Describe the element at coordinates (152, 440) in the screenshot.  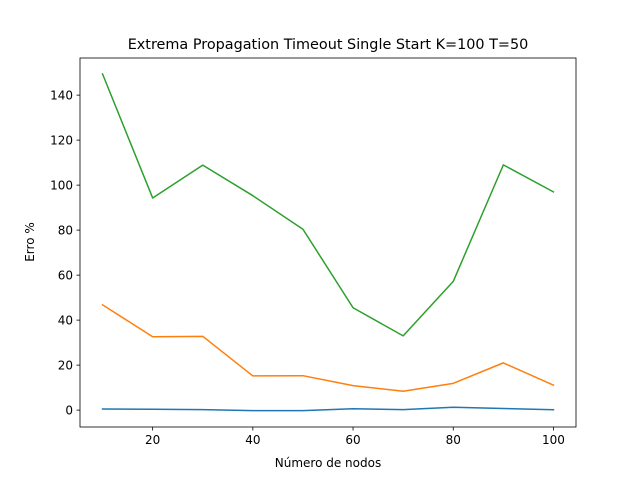
I see `x-tick-label: 20` at that location.